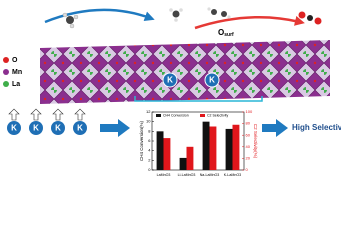  I want to click on o-dot, so click(6, 60).